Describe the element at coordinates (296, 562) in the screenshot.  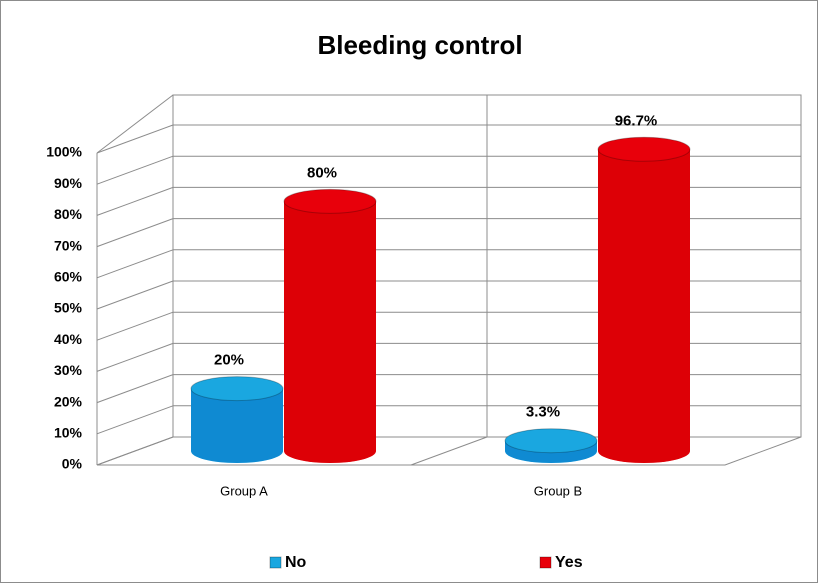
I see `legend-label: No` at that location.